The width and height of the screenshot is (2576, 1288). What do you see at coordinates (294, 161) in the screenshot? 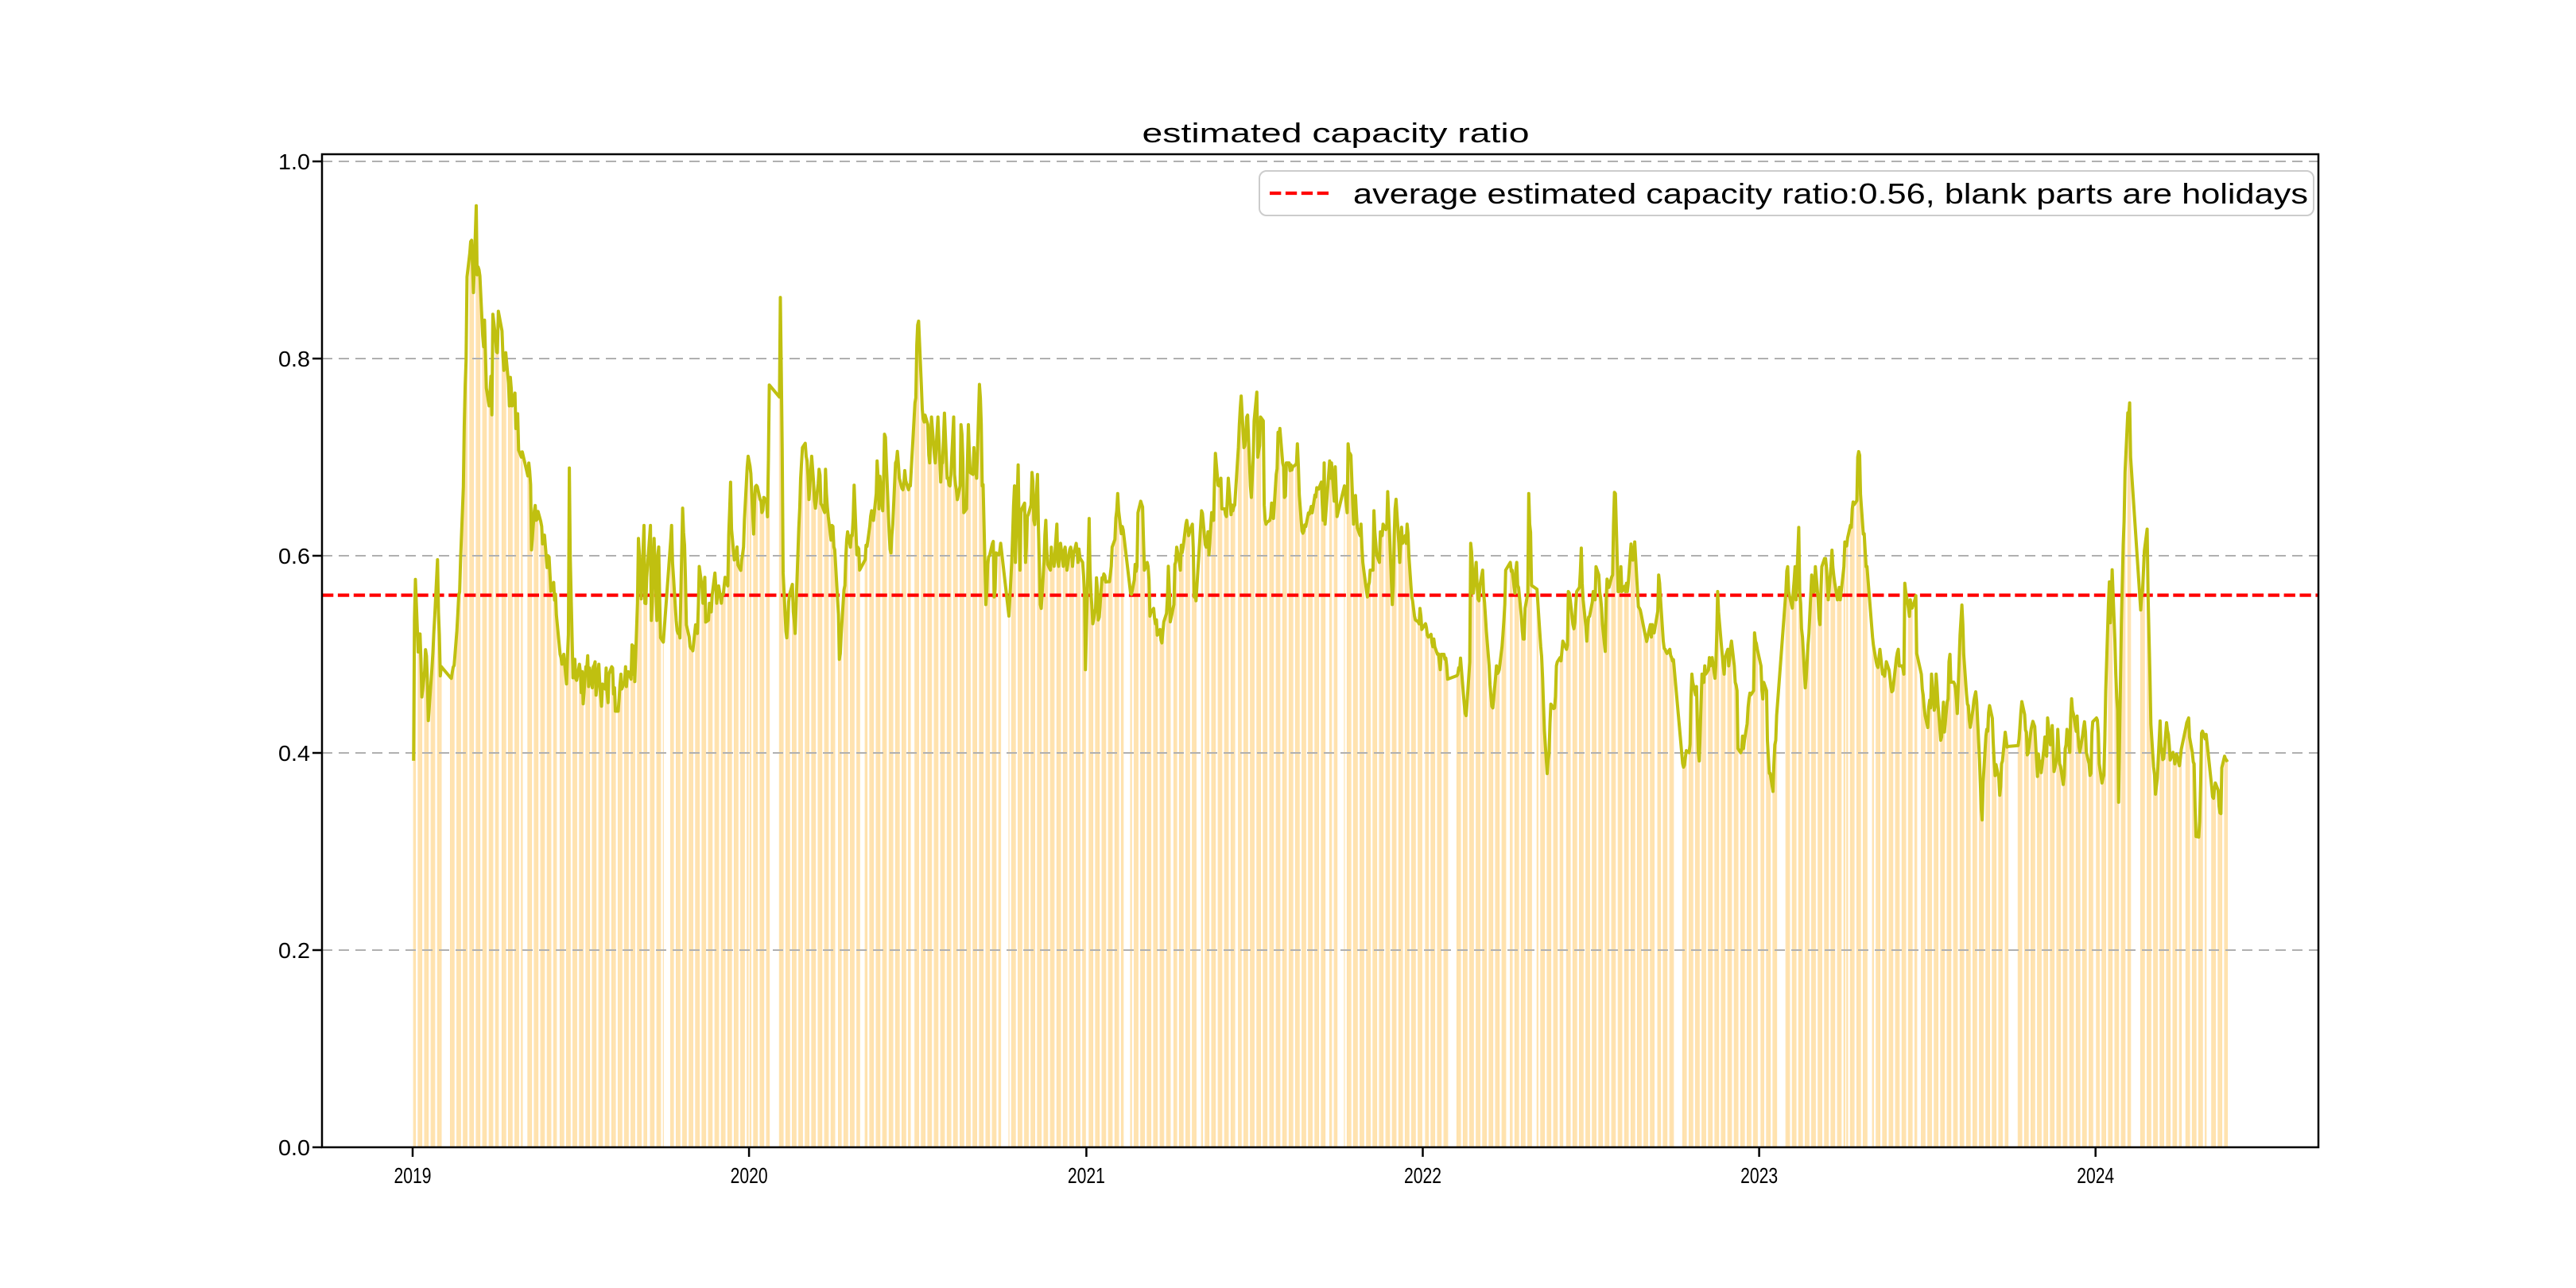
I see `svg-text: 1.0` at bounding box center [294, 161].